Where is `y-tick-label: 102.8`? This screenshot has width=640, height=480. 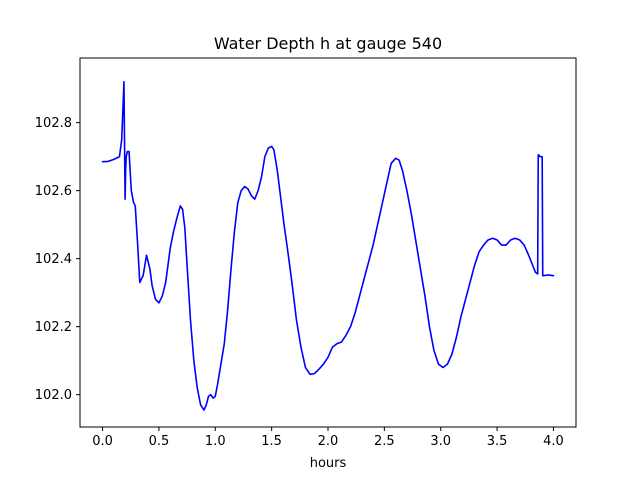 y-tick-label: 102.8 is located at coordinates (53, 123).